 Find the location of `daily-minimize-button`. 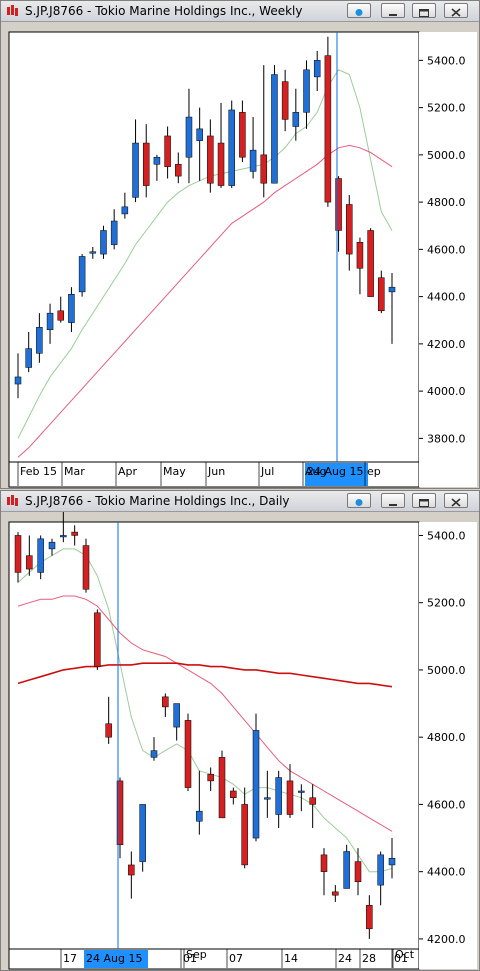

daily-minimize-button is located at coordinates (393, 500).